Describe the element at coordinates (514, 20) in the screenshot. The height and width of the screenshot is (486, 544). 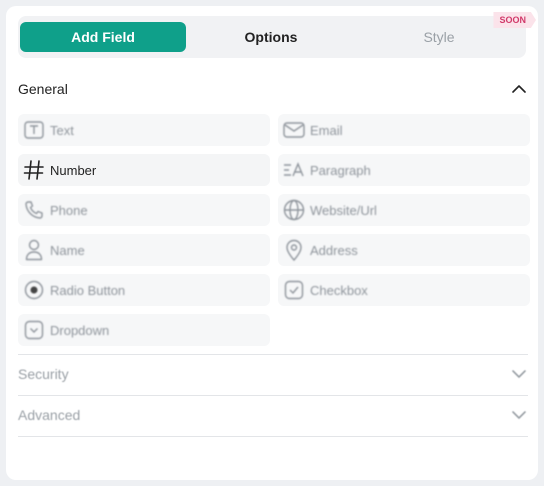
I see `soon-badge: SOON` at that location.